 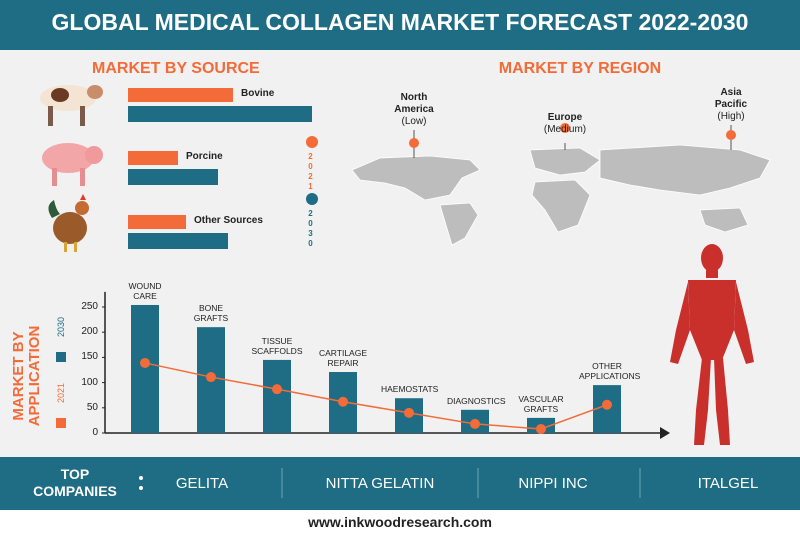 I want to click on header-band, so click(x=400, y=25).